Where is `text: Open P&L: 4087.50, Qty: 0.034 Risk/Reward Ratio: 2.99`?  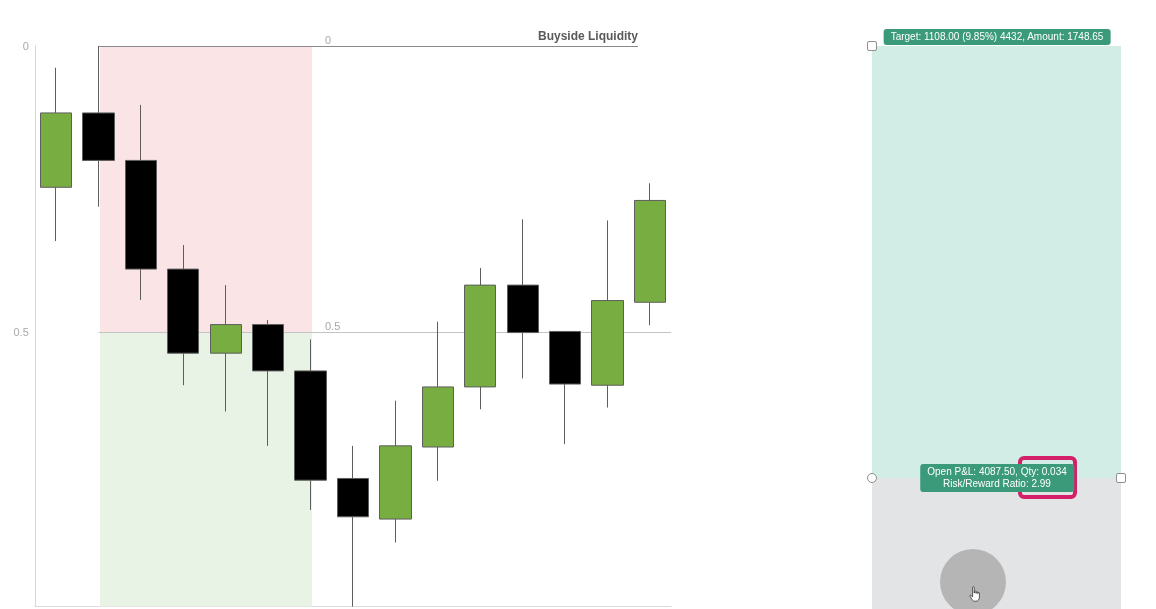
text: Open P&L: 4087.50, Qty: 0.034 Risk/Reward Ratio: 2.99 is located at coordinates (997, 478).